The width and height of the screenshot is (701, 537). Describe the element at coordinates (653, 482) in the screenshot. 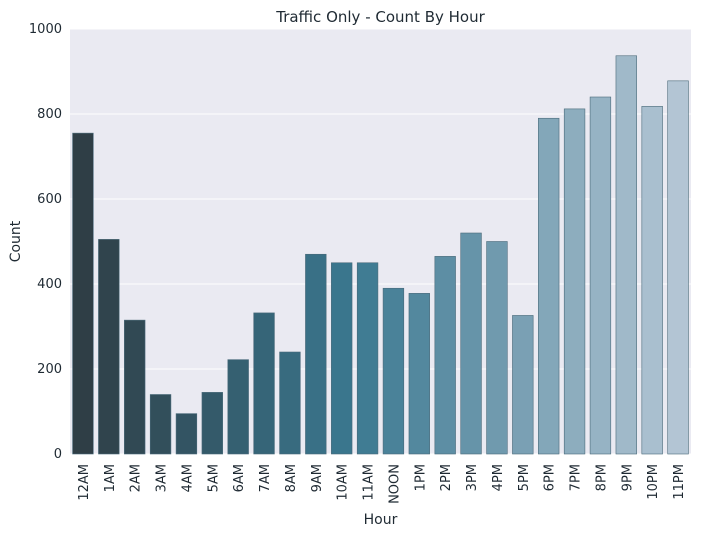

I see `x-tick-label: 10PM` at that location.